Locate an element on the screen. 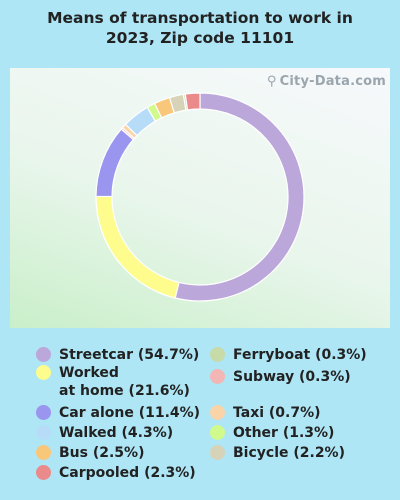 This screenshot has width=400, height=500. legend-item: Car alone (11.4%) is located at coordinates (118, 413).